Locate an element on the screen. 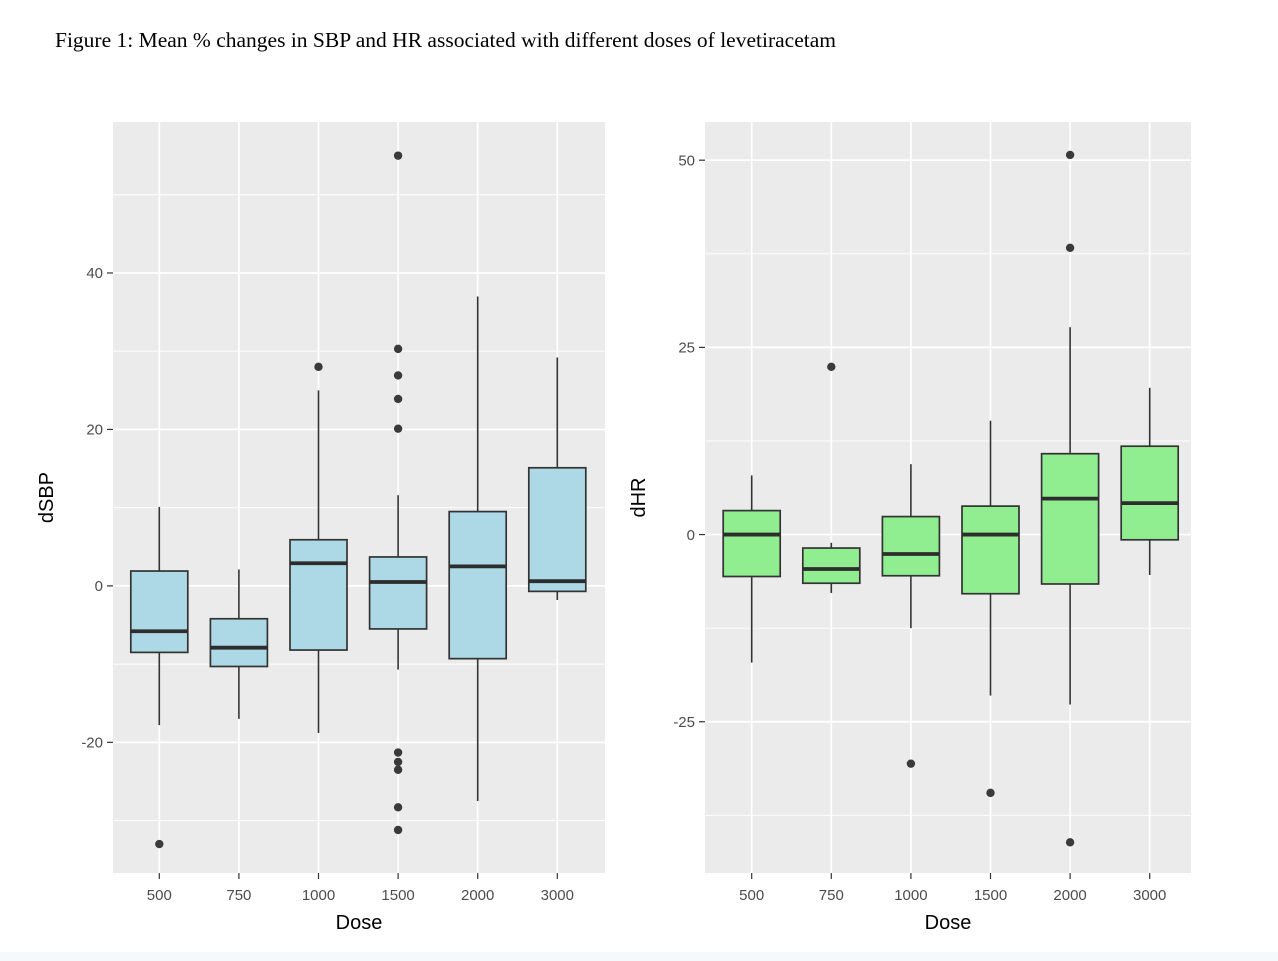 This screenshot has width=1278, height=961. y-axis-title: dSBP is located at coordinates (47, 497).